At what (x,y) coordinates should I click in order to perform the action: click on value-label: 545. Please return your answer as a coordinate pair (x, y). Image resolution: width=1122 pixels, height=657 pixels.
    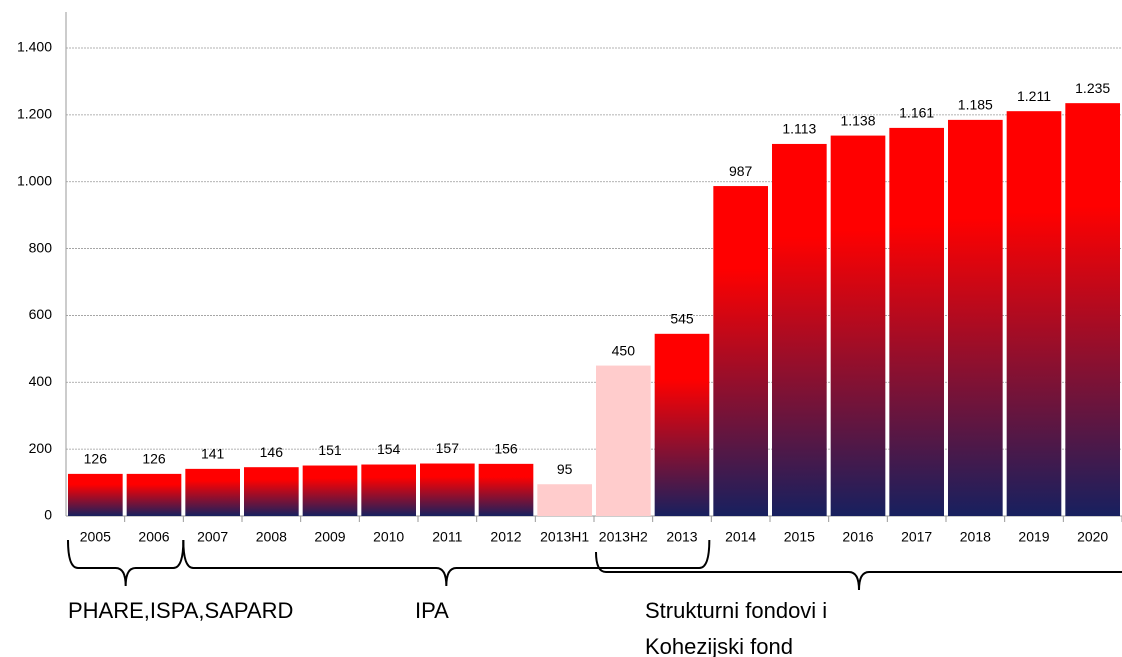
    Looking at the image, I should click on (682, 319).